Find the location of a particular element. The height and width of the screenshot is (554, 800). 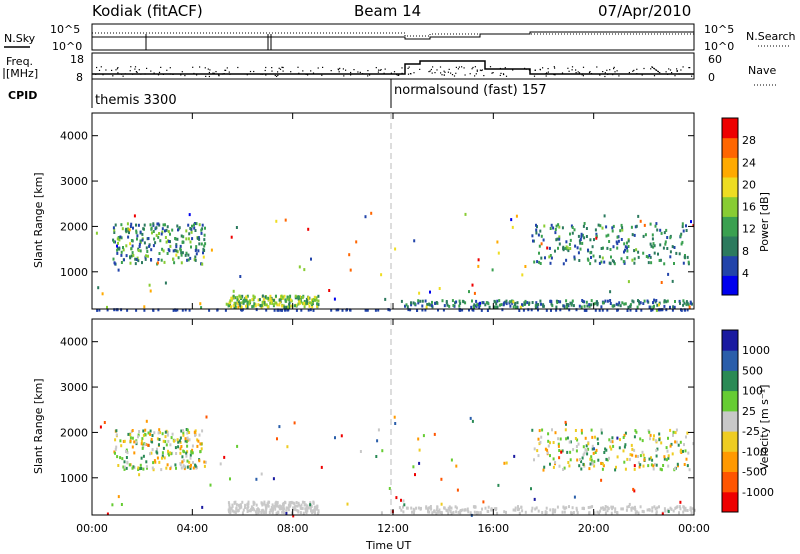

x-axis-label: Time UT is located at coordinates (388, 545).